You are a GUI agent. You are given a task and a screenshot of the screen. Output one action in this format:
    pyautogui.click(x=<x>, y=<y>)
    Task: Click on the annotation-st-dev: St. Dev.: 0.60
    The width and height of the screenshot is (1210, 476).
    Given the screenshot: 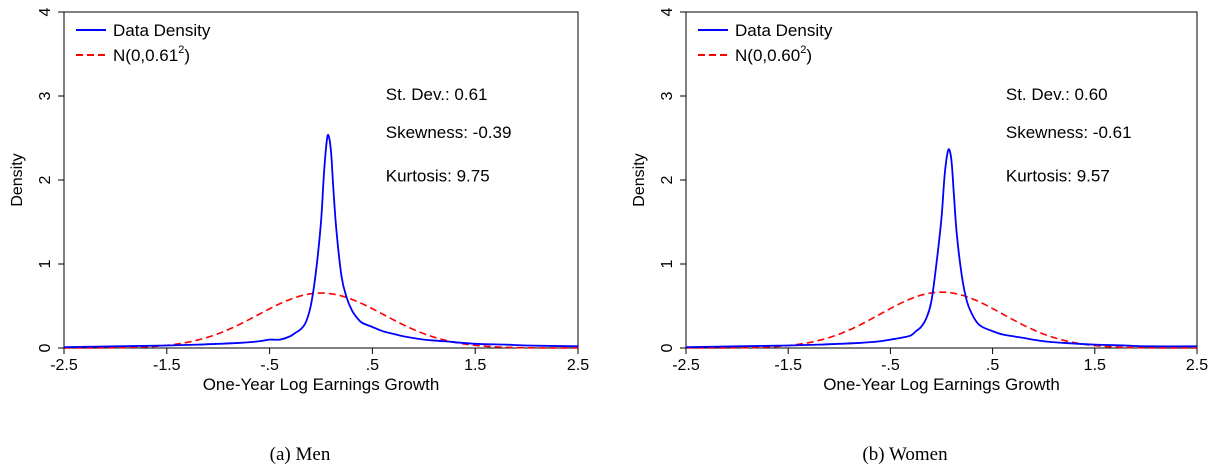 What is the action you would take?
    pyautogui.click(x=1057, y=94)
    